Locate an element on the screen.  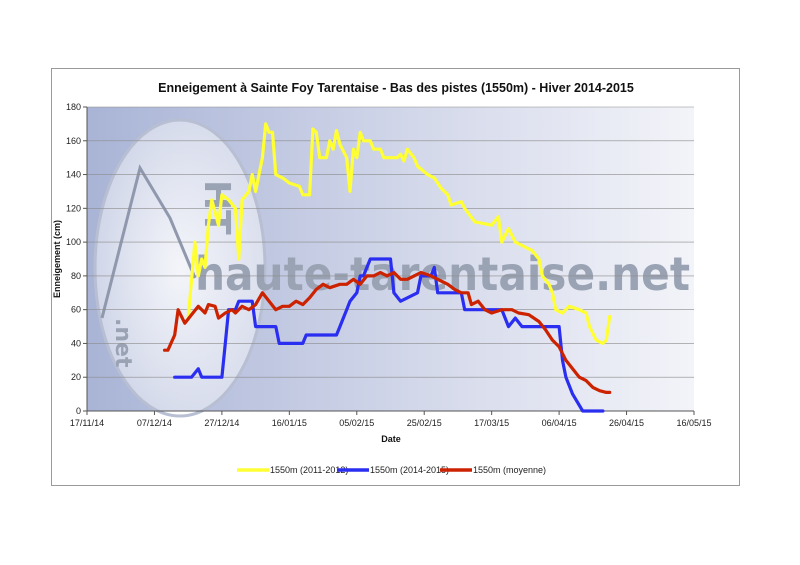
watermark-net: .net is located at coordinates (122, 343).